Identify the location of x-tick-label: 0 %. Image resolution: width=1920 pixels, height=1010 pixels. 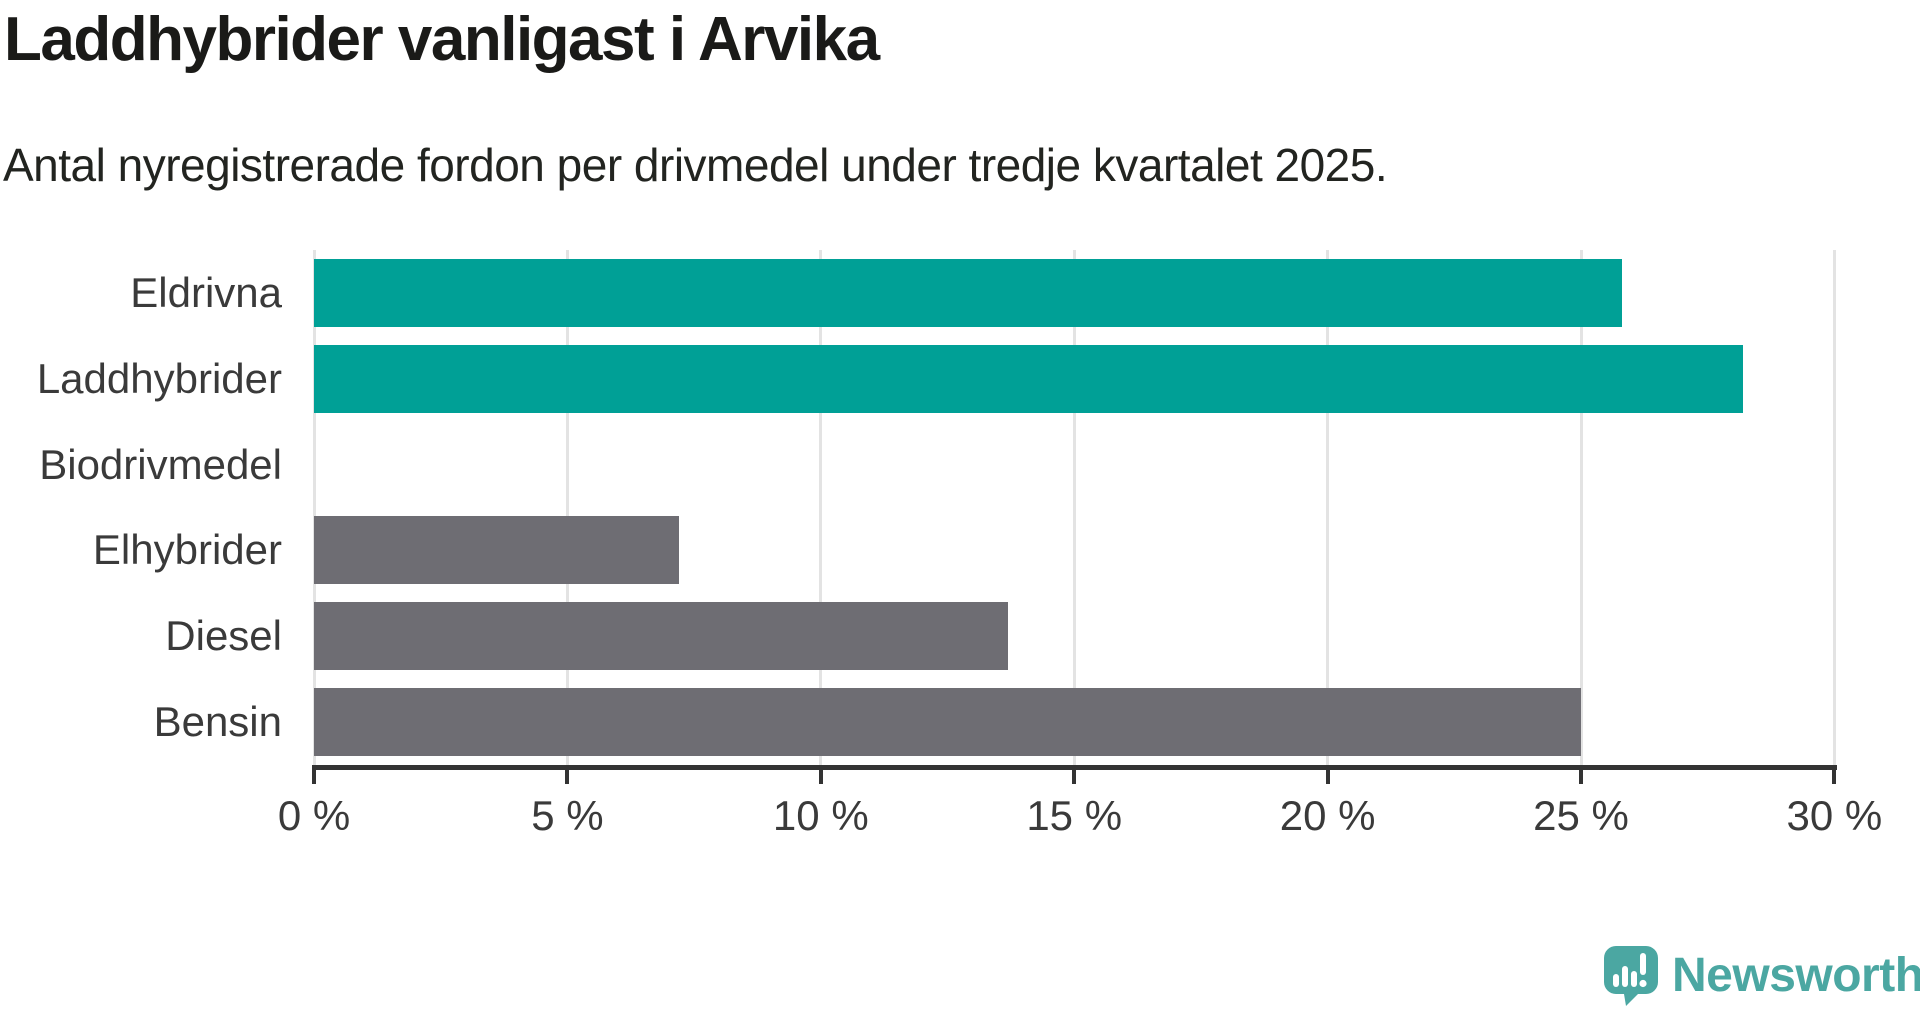
(314, 815).